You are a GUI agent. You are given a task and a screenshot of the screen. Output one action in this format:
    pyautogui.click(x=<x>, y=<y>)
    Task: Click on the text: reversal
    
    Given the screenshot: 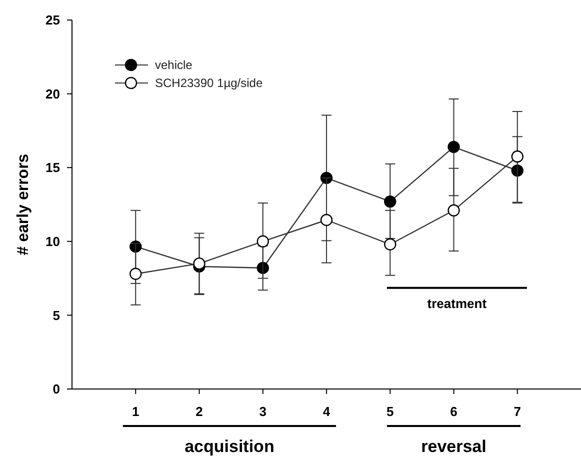 What is the action you would take?
    pyautogui.click(x=453, y=446)
    